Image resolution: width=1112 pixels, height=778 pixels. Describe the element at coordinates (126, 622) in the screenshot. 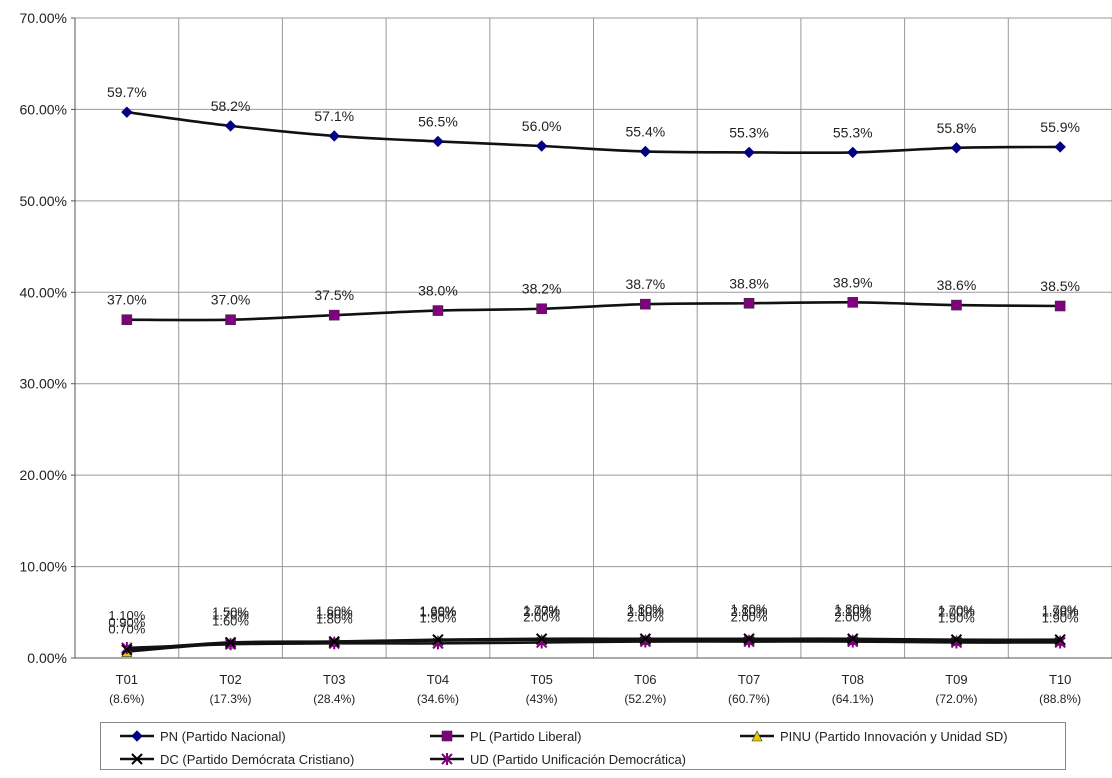

I see `data-label: 0.90%` at that location.